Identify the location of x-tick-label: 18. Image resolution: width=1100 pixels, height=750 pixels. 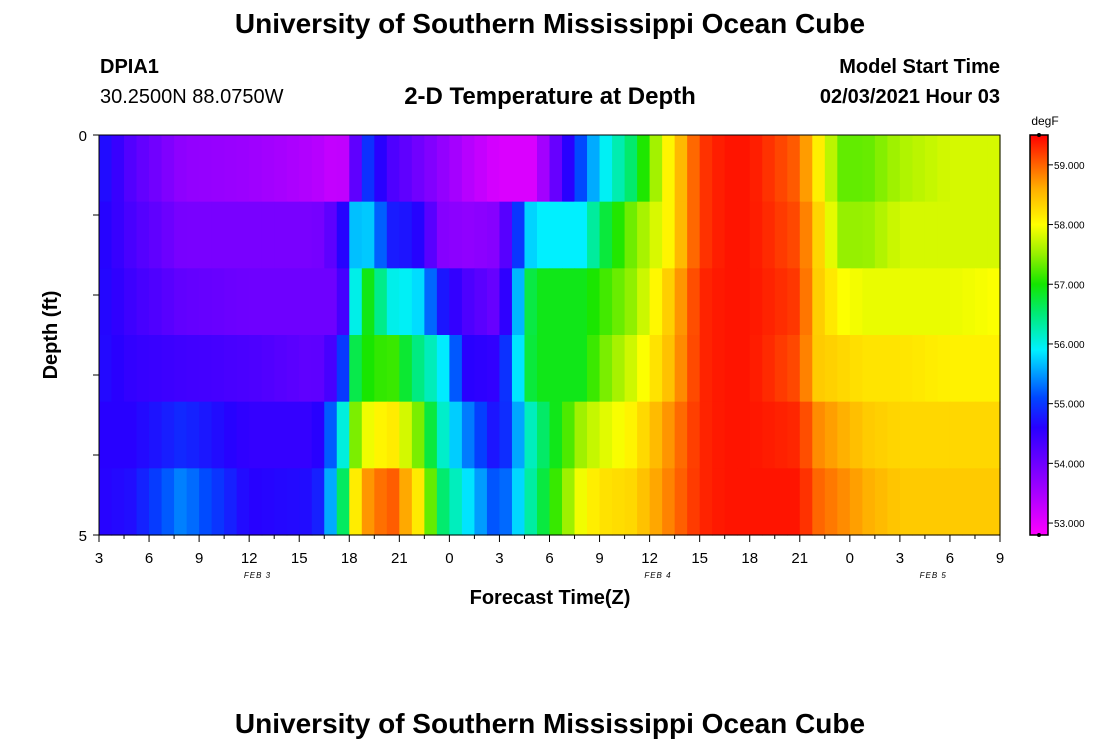
(349, 558).